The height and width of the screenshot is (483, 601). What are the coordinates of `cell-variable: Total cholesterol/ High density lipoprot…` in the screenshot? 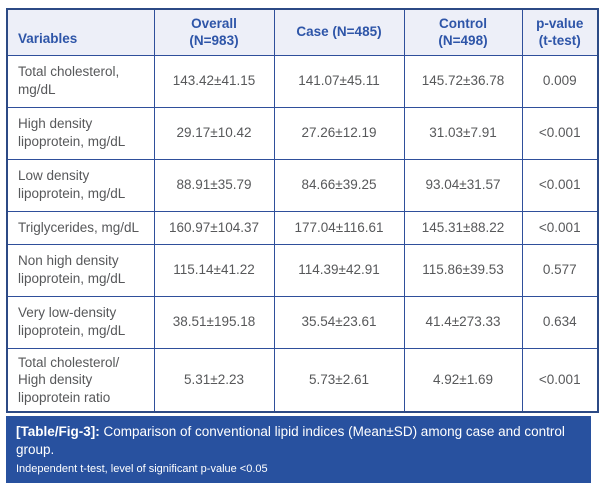 It's located at (80, 380).